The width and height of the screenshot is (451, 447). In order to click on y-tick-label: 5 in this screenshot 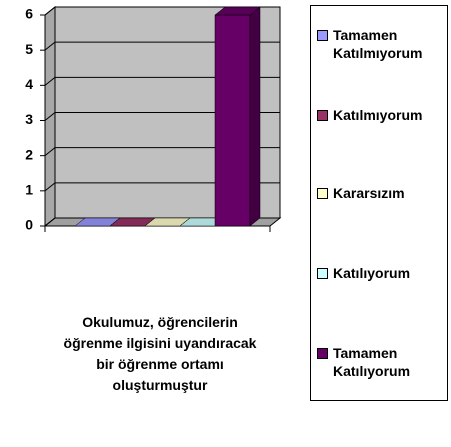, I will do `click(29, 49)`.